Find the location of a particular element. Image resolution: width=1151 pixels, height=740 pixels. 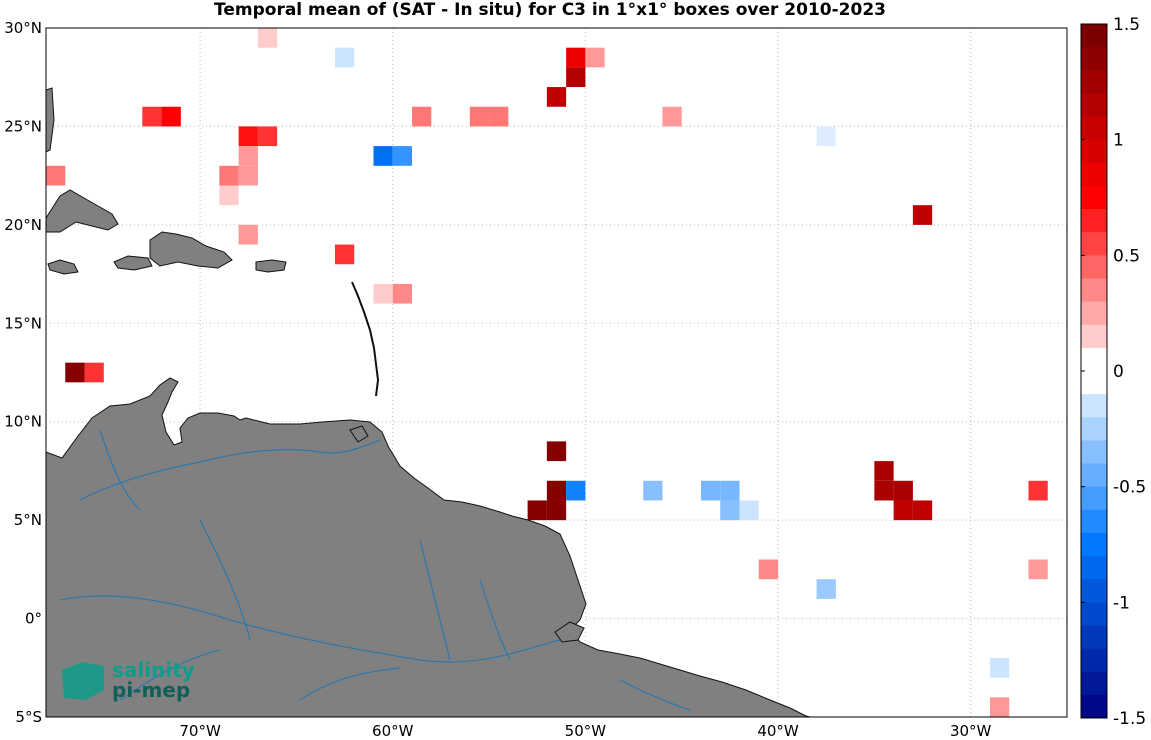

colorbar-tick-label: 0 is located at coordinates (1118, 372).